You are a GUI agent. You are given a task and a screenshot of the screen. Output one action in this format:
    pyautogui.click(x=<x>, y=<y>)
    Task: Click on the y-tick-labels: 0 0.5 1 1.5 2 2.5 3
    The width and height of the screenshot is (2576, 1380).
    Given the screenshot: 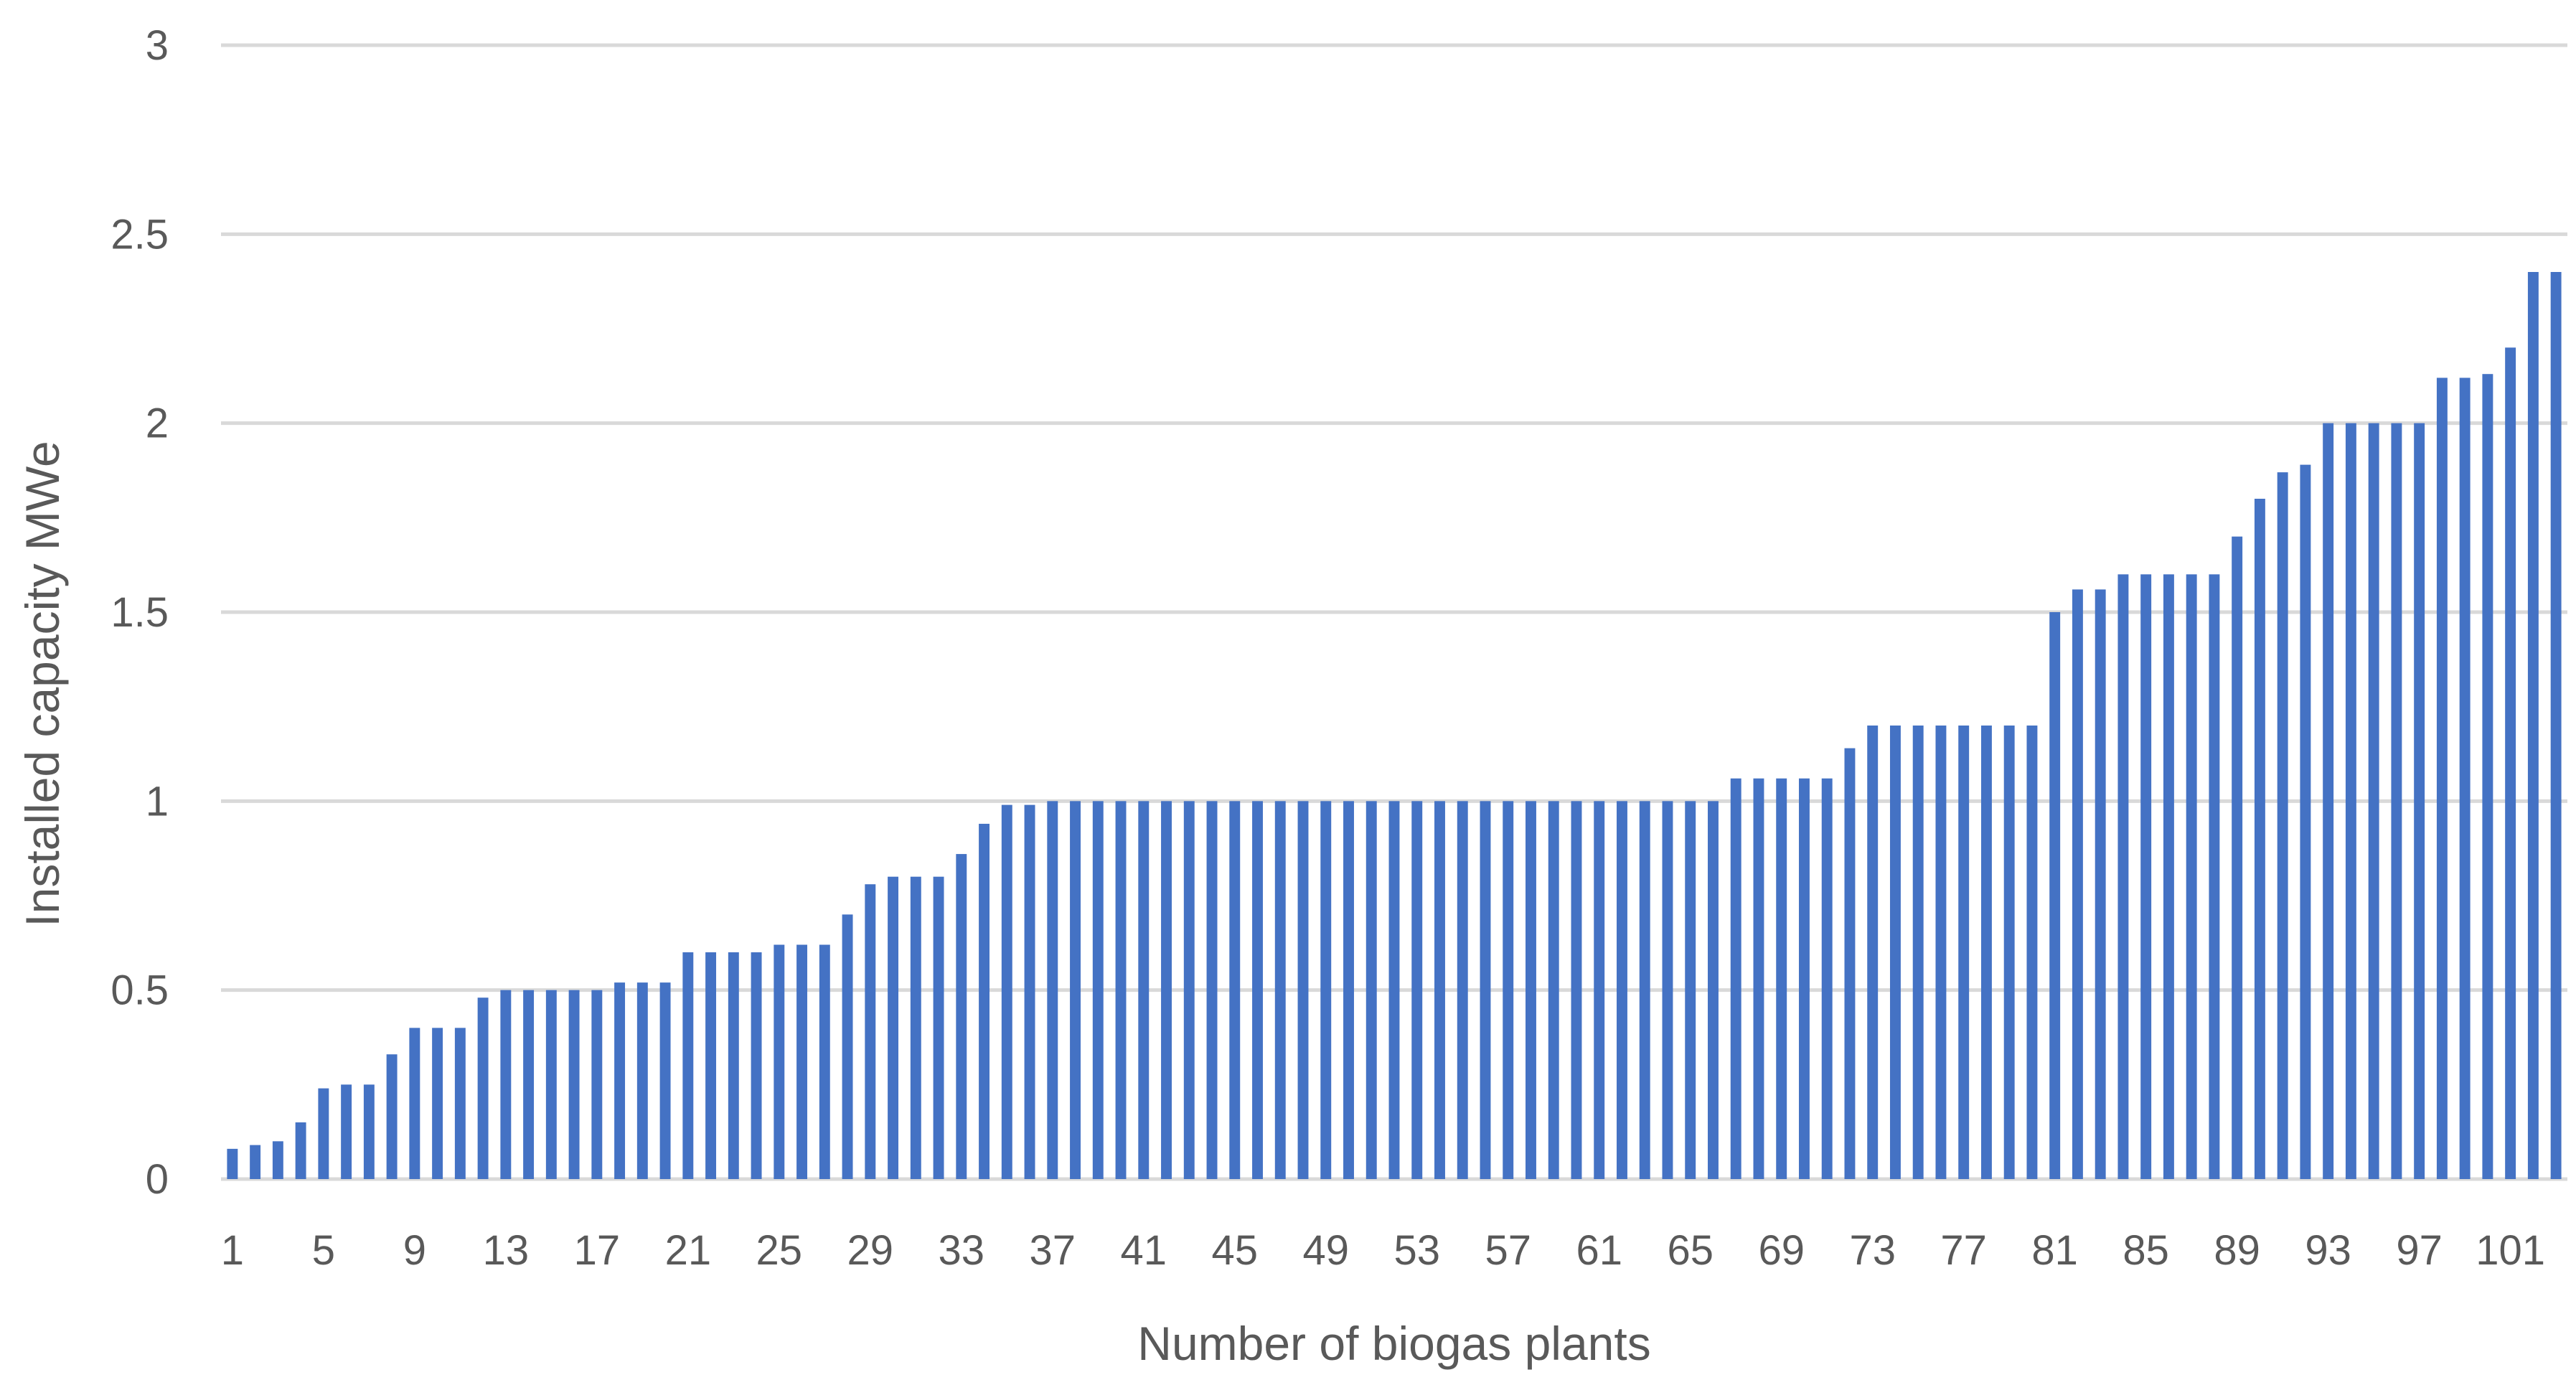 What is the action you would take?
    pyautogui.click(x=140, y=613)
    